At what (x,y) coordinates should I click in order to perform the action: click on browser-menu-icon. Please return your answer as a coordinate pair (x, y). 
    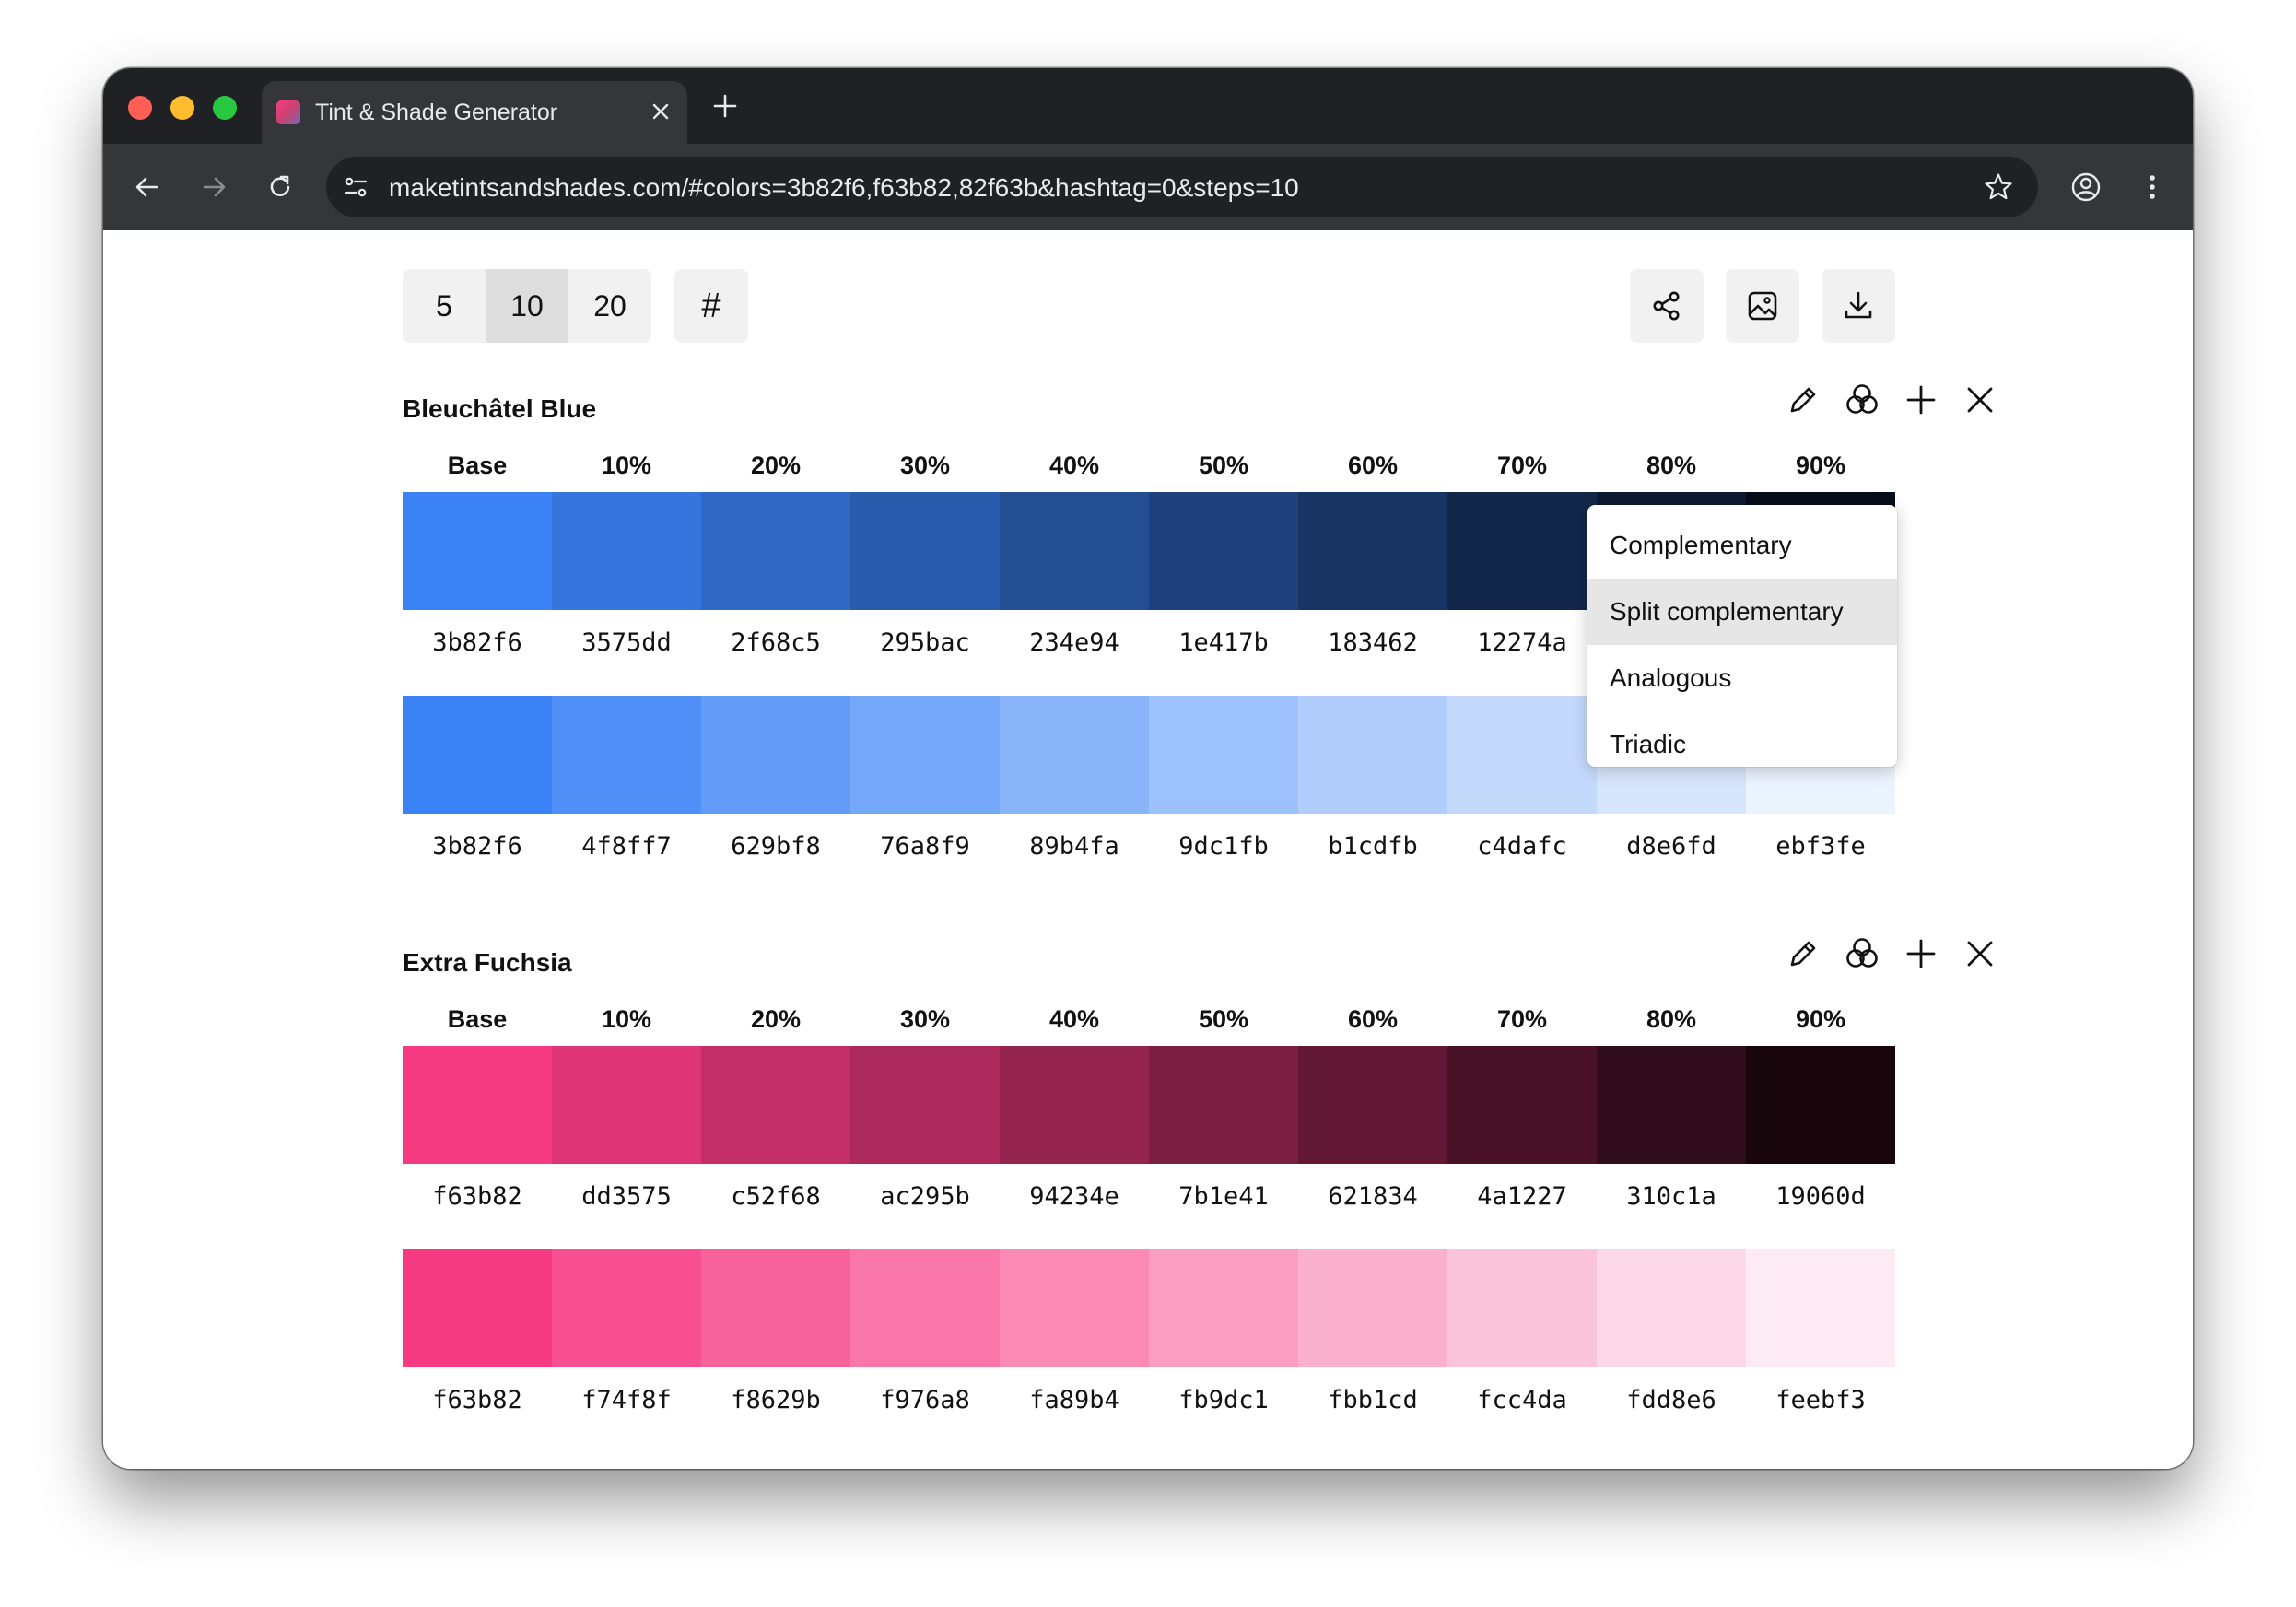
    Looking at the image, I should click on (2152, 187).